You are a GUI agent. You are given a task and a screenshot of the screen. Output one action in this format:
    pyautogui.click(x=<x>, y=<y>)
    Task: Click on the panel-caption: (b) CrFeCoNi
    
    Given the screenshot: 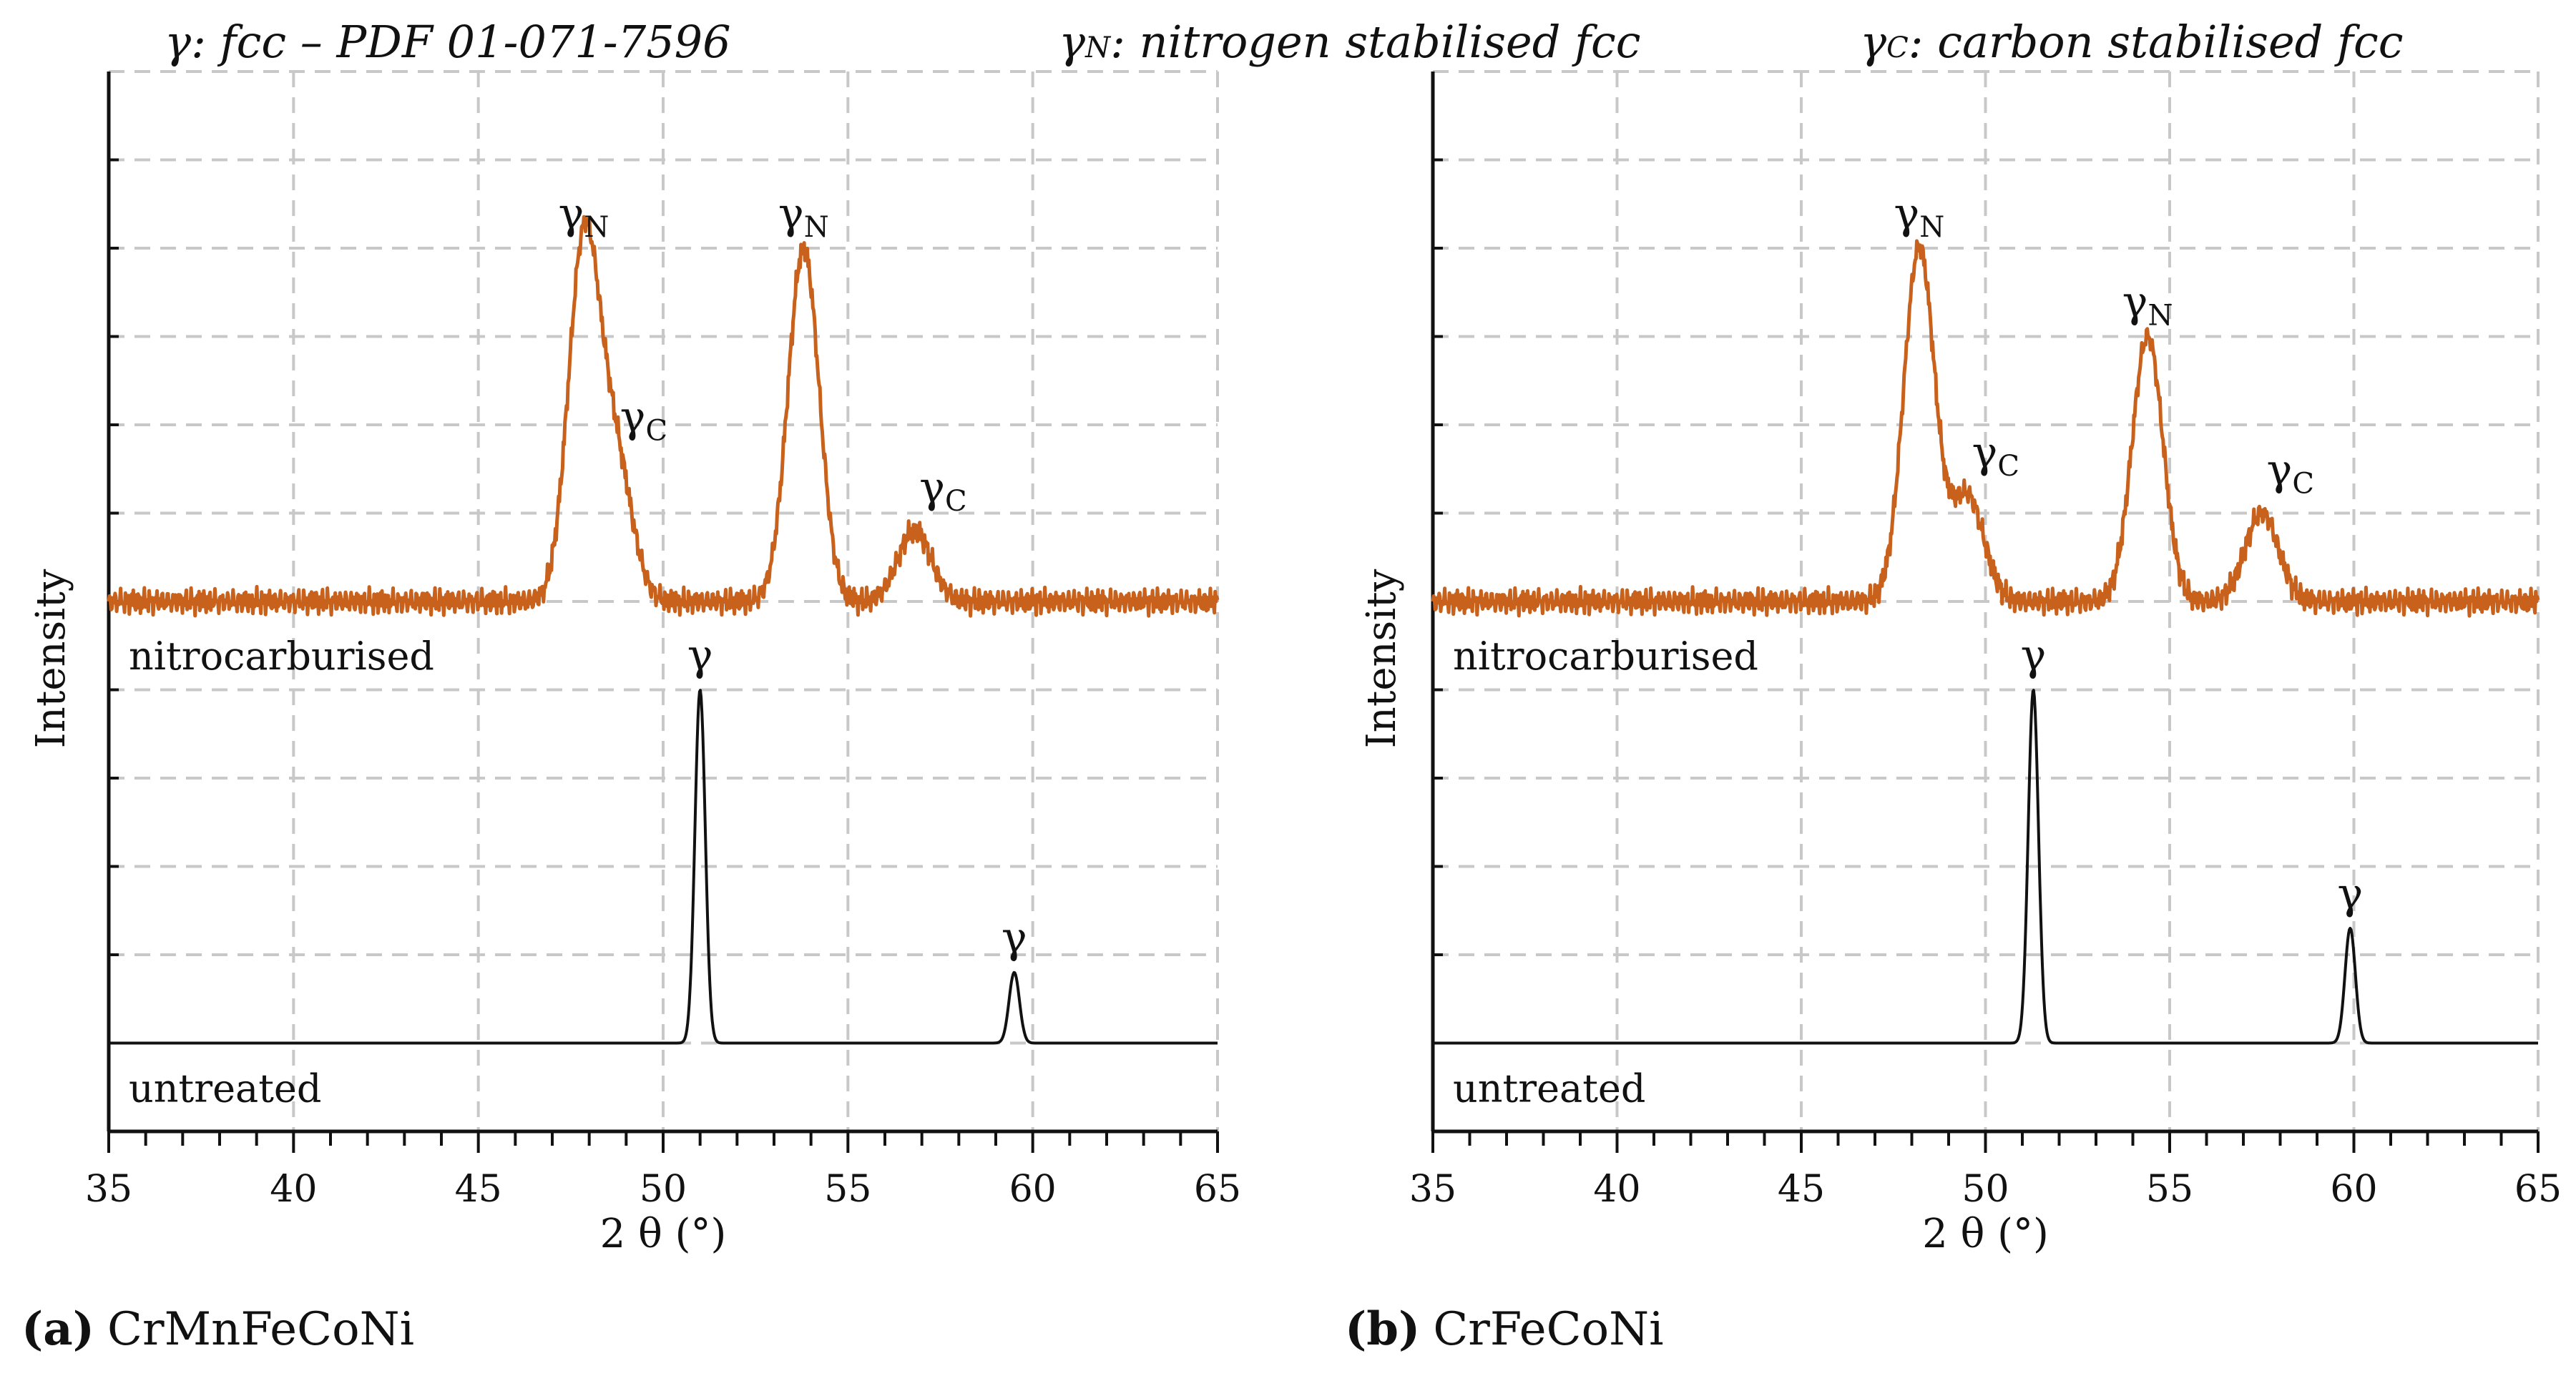 What is the action you would take?
    pyautogui.click(x=1504, y=1329)
    